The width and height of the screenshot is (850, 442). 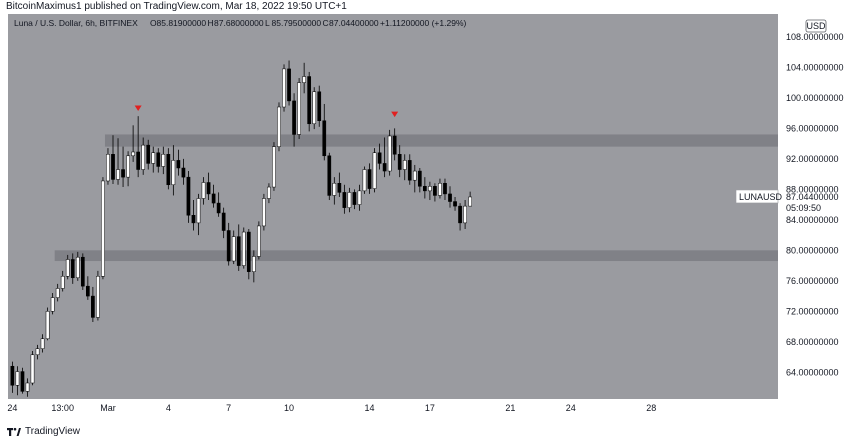 I want to click on currency-badge: USD, so click(x=816, y=26).